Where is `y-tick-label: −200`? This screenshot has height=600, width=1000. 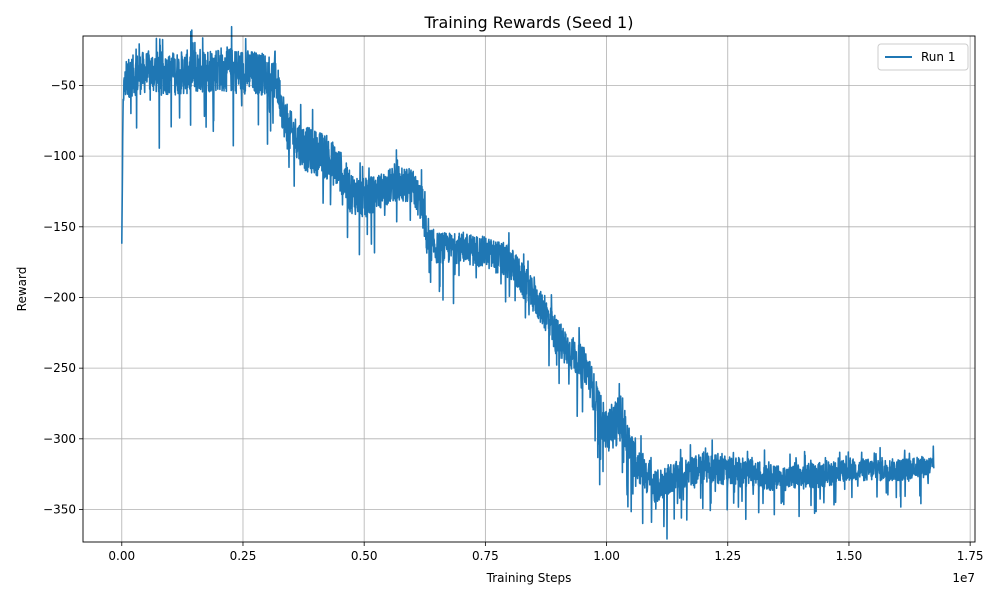
y-tick-label: −200 is located at coordinates (59, 297).